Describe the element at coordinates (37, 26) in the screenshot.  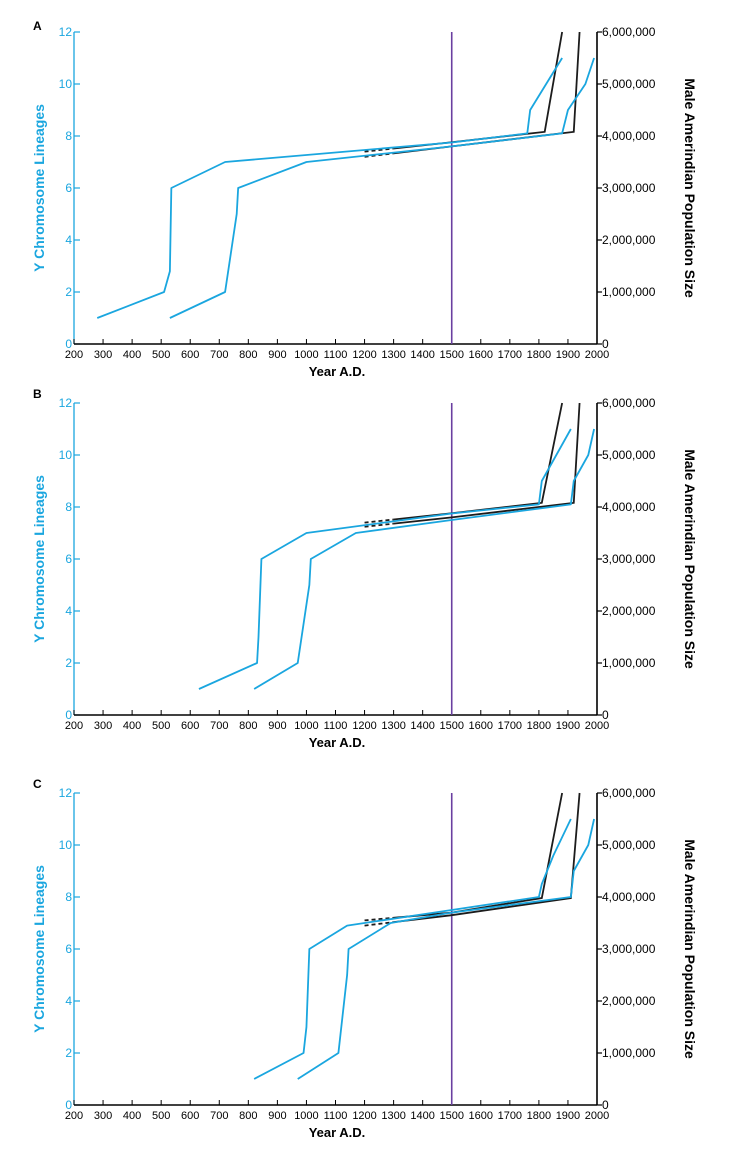
I see `panel-label: A` at that location.